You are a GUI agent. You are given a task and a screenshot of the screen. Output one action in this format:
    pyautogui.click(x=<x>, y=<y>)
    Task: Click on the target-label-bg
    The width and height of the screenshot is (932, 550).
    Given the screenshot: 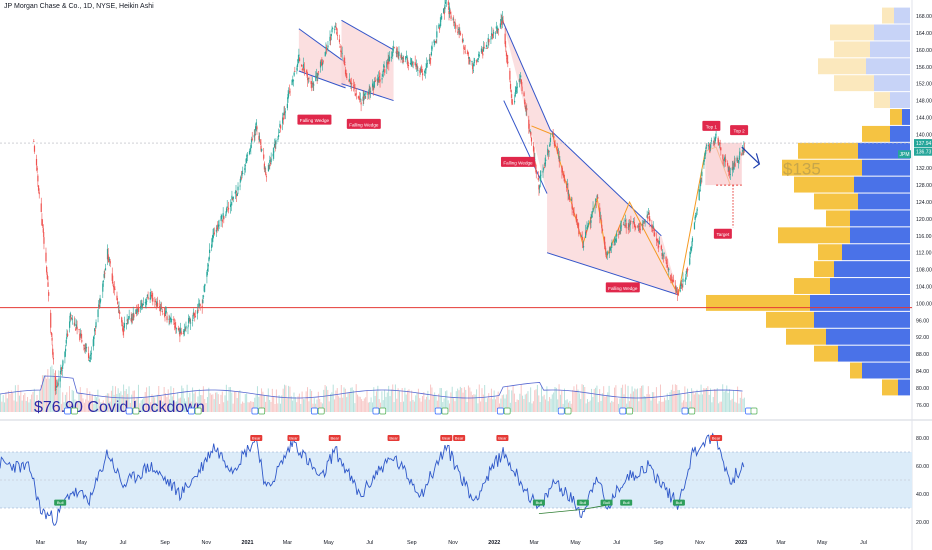 What is the action you would take?
    pyautogui.click(x=722, y=233)
    